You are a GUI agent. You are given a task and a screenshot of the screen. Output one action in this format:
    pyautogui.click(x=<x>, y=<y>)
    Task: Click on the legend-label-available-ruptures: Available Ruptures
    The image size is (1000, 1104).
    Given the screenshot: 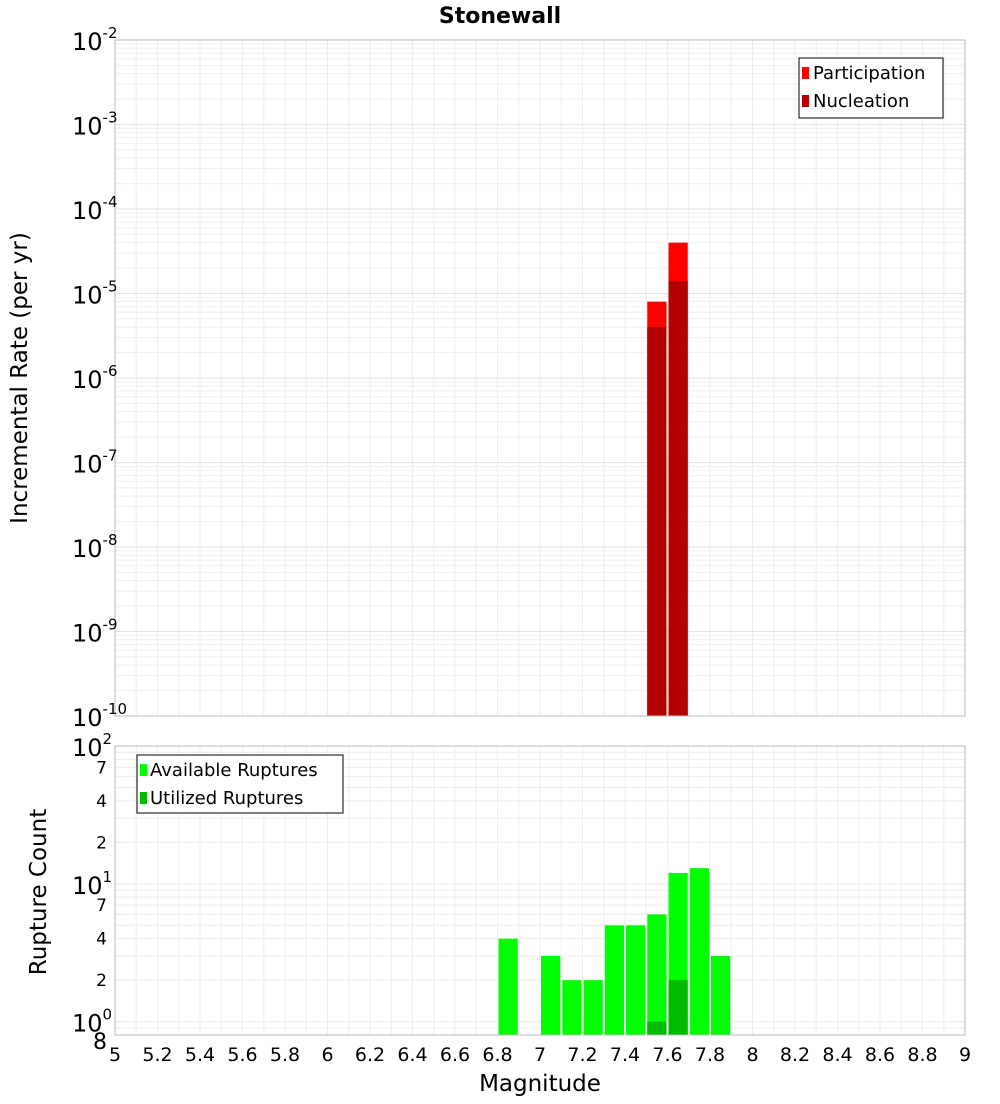 What is the action you would take?
    pyautogui.click(x=234, y=770)
    